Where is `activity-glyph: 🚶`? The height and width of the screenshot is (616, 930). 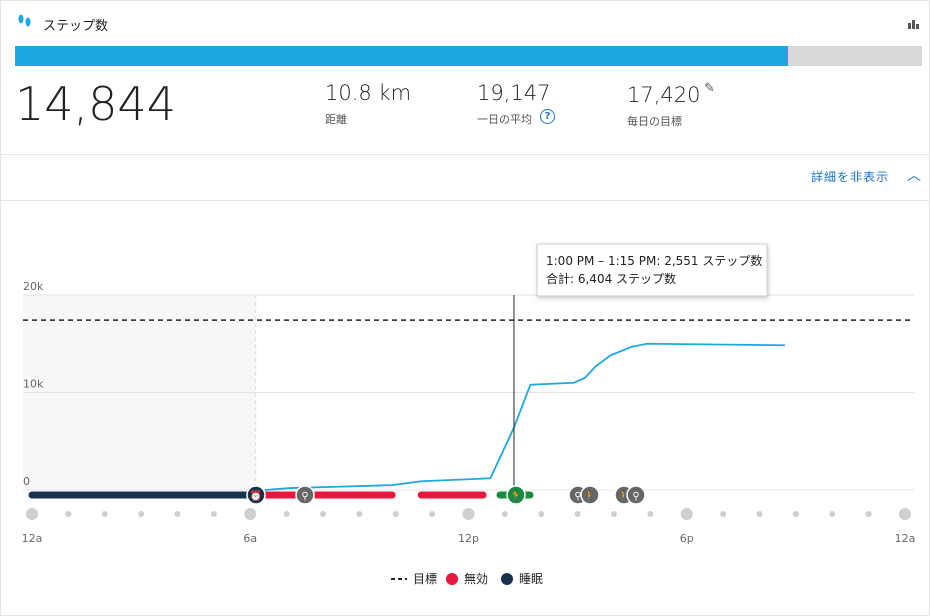 activity-glyph: 🚶 is located at coordinates (590, 495).